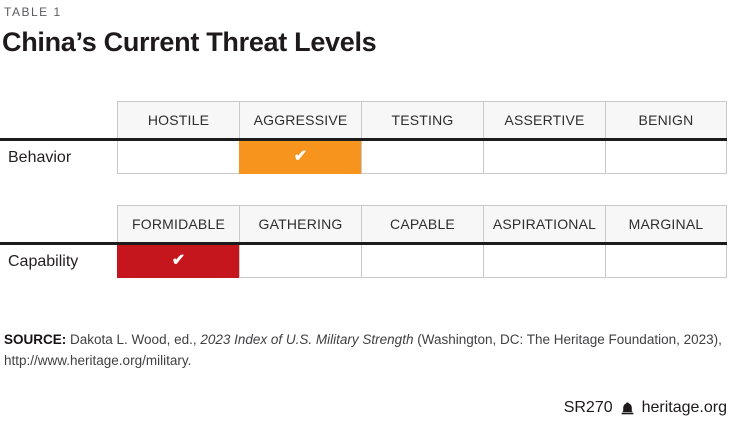 The image size is (734, 427). I want to click on cell-behavior-hostile, so click(178, 157).